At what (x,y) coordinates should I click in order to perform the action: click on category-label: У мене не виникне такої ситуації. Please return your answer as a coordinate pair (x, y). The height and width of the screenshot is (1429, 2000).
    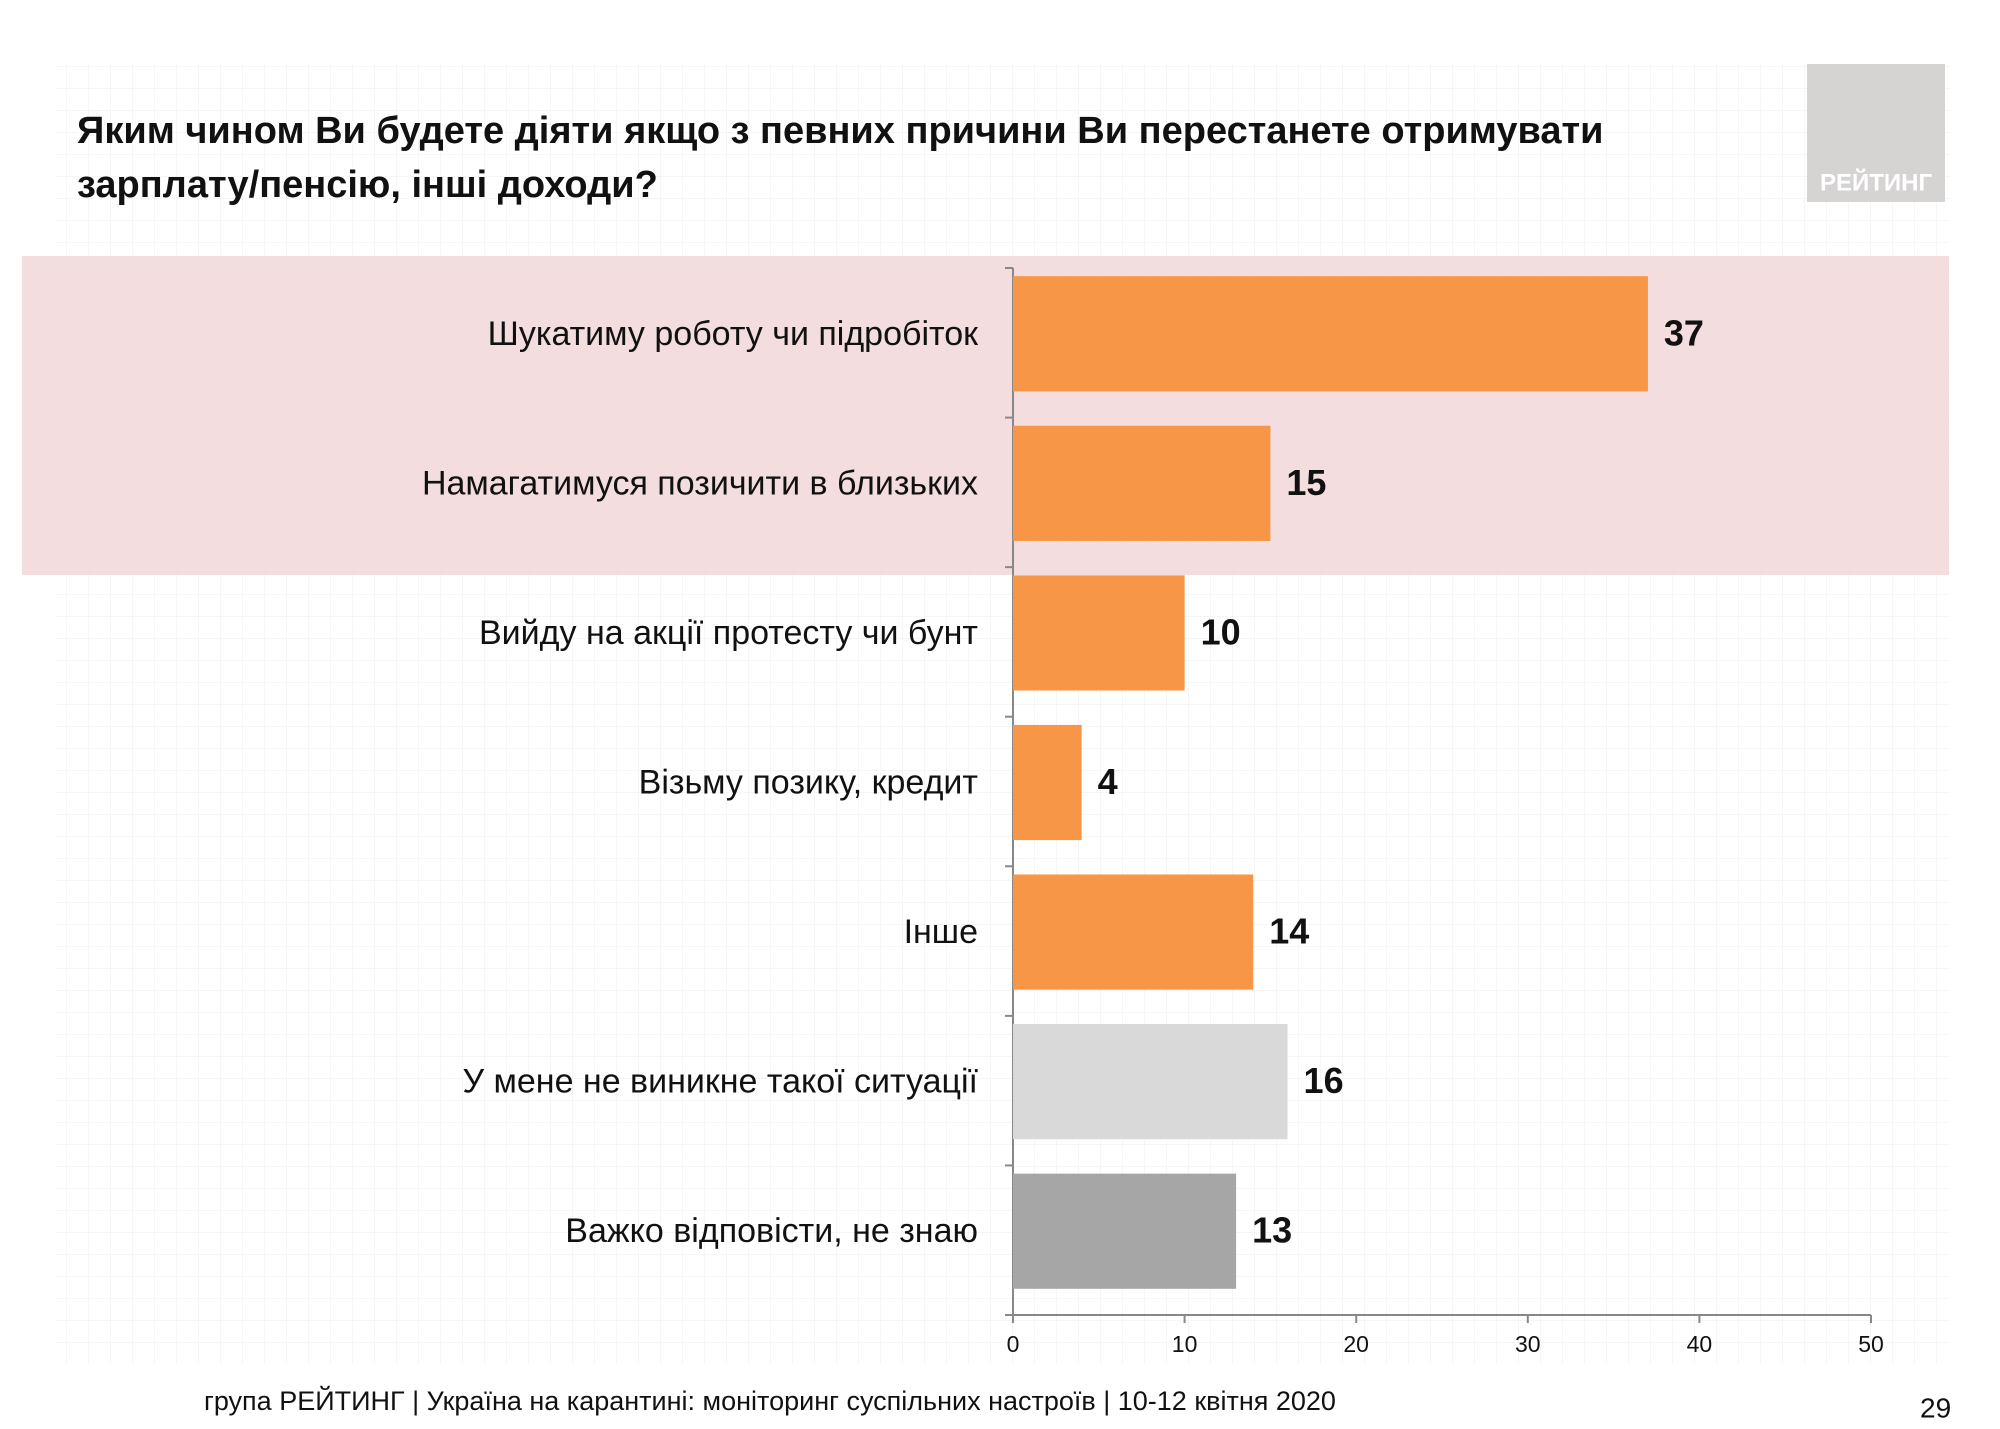
    Looking at the image, I should click on (720, 1082).